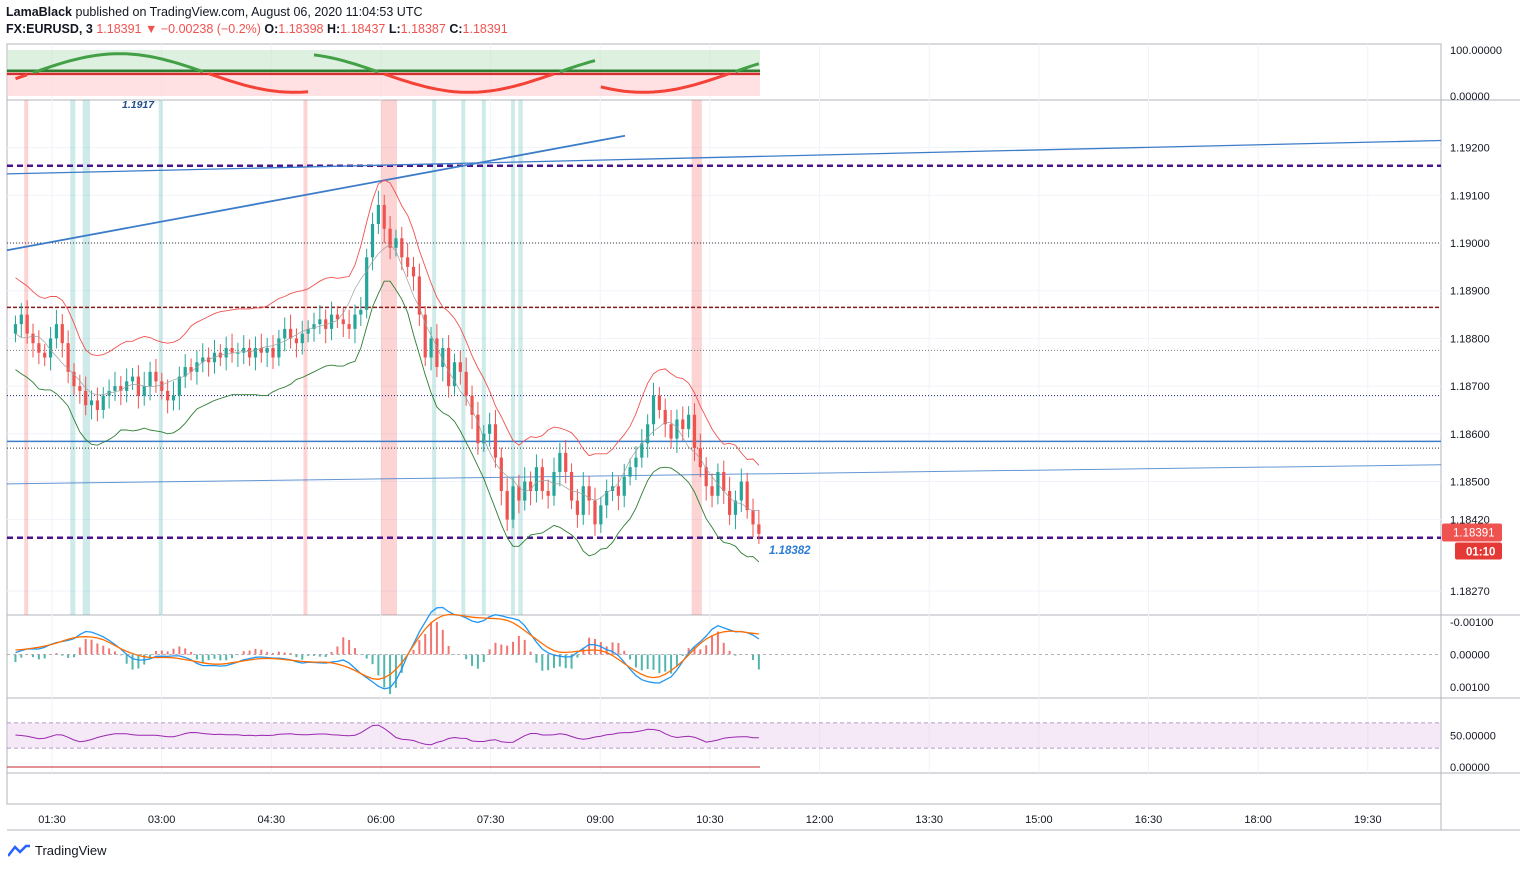 The image size is (1520, 870). I want to click on time-tick-label: 07:30, so click(491, 820).